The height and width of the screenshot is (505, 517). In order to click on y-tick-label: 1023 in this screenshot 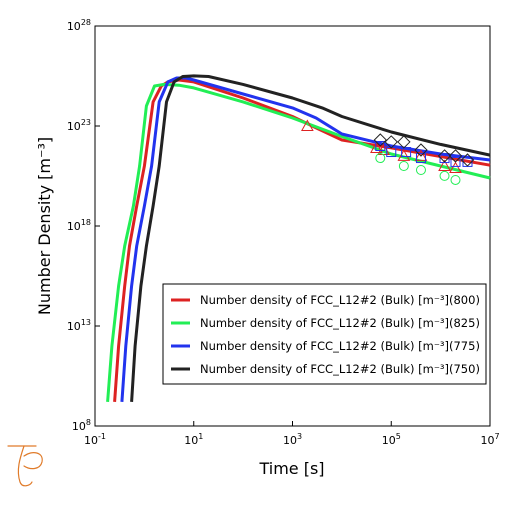, I will do `click(79, 125)`.